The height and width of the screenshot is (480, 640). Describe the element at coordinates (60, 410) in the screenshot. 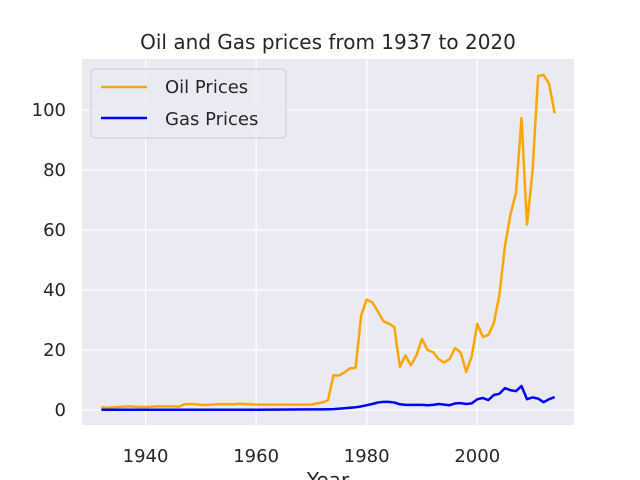

I see `y-tick-label: 0` at that location.